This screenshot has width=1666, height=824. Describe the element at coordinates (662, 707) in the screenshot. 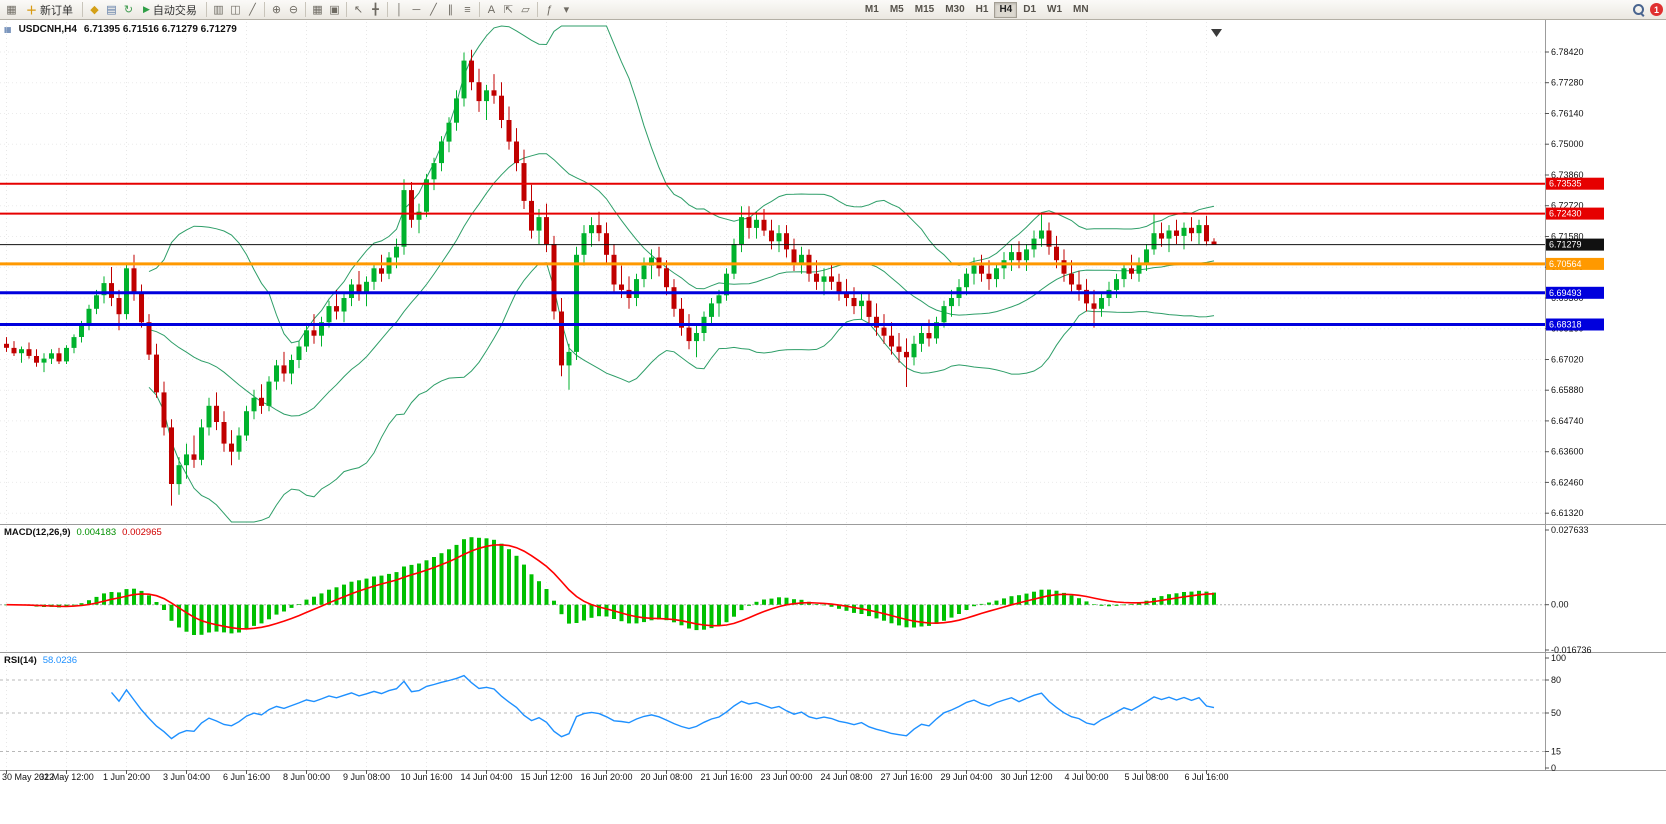

I see `rsi-line` at that location.